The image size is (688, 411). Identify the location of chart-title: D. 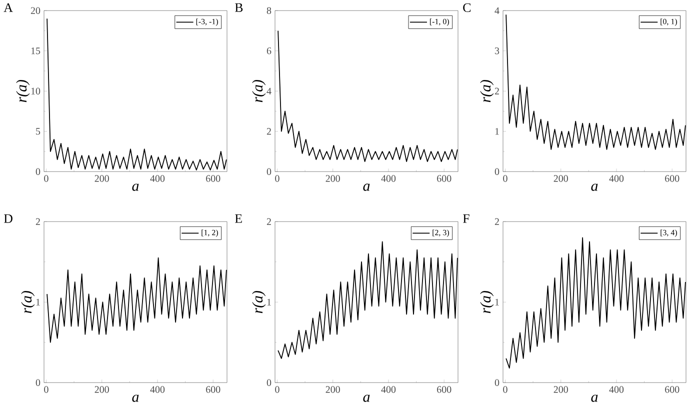
(8, 219).